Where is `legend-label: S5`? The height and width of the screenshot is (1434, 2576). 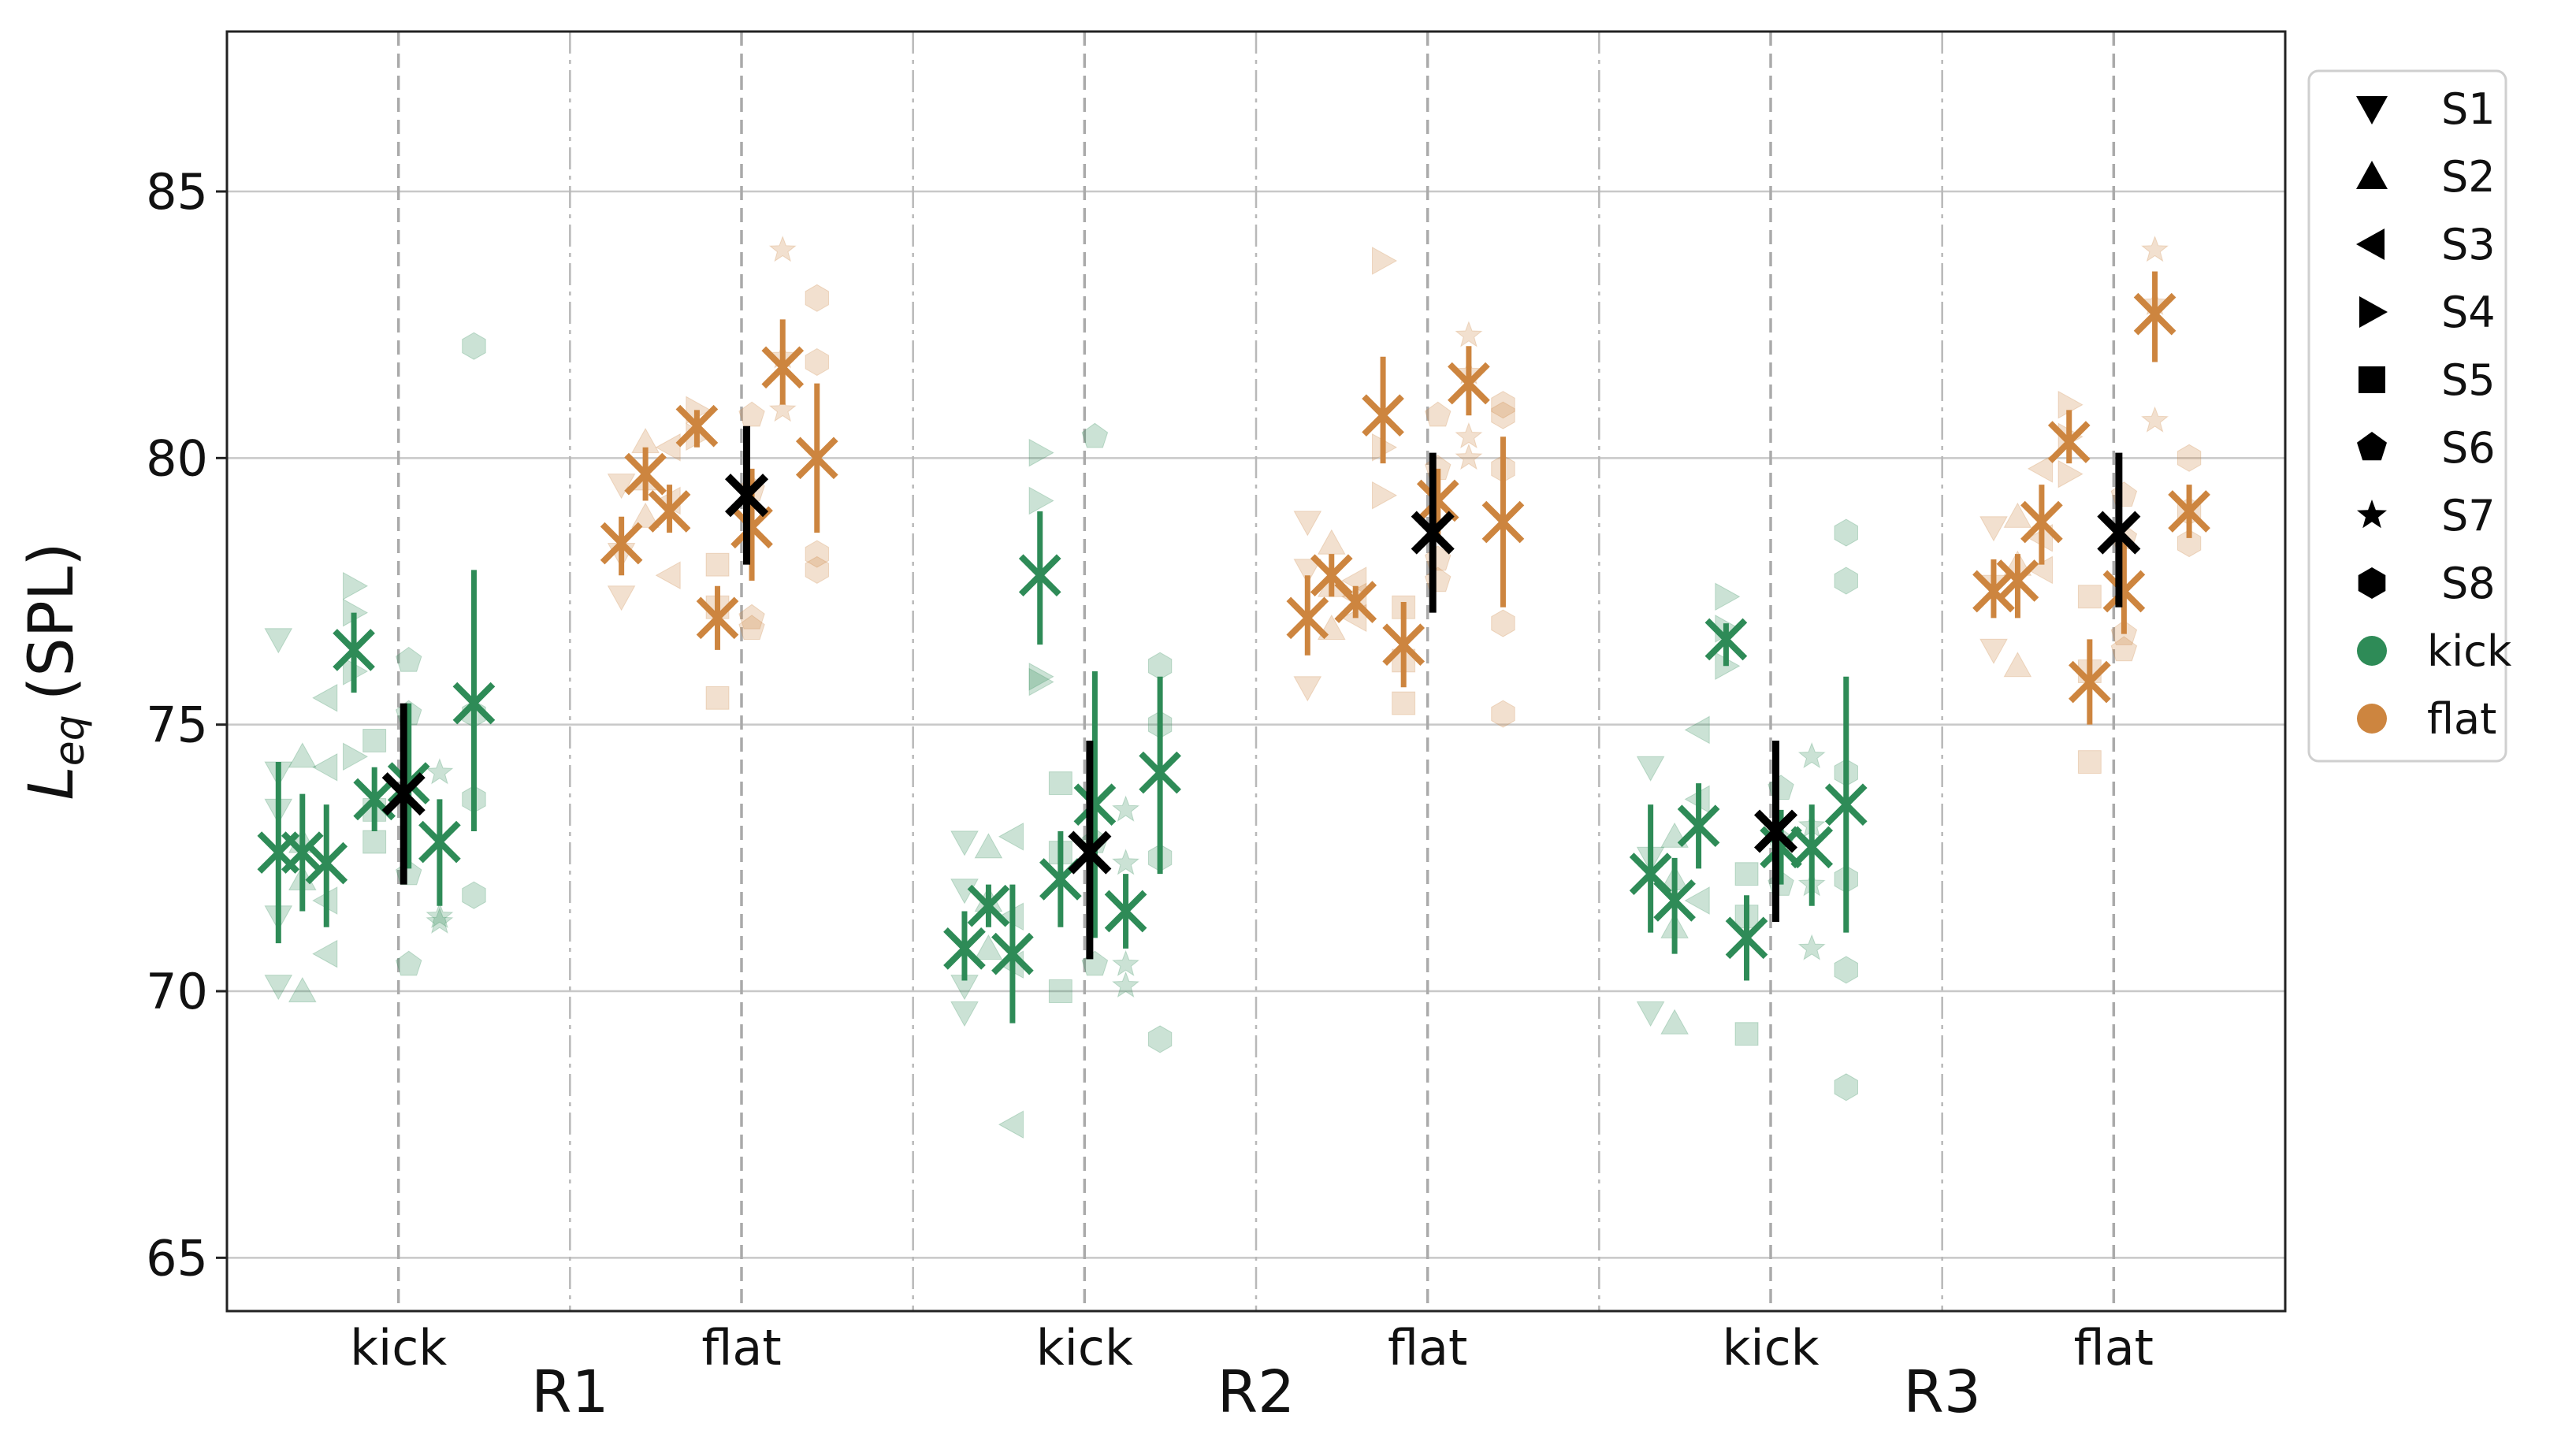 legend-label: S5 is located at coordinates (2468, 380).